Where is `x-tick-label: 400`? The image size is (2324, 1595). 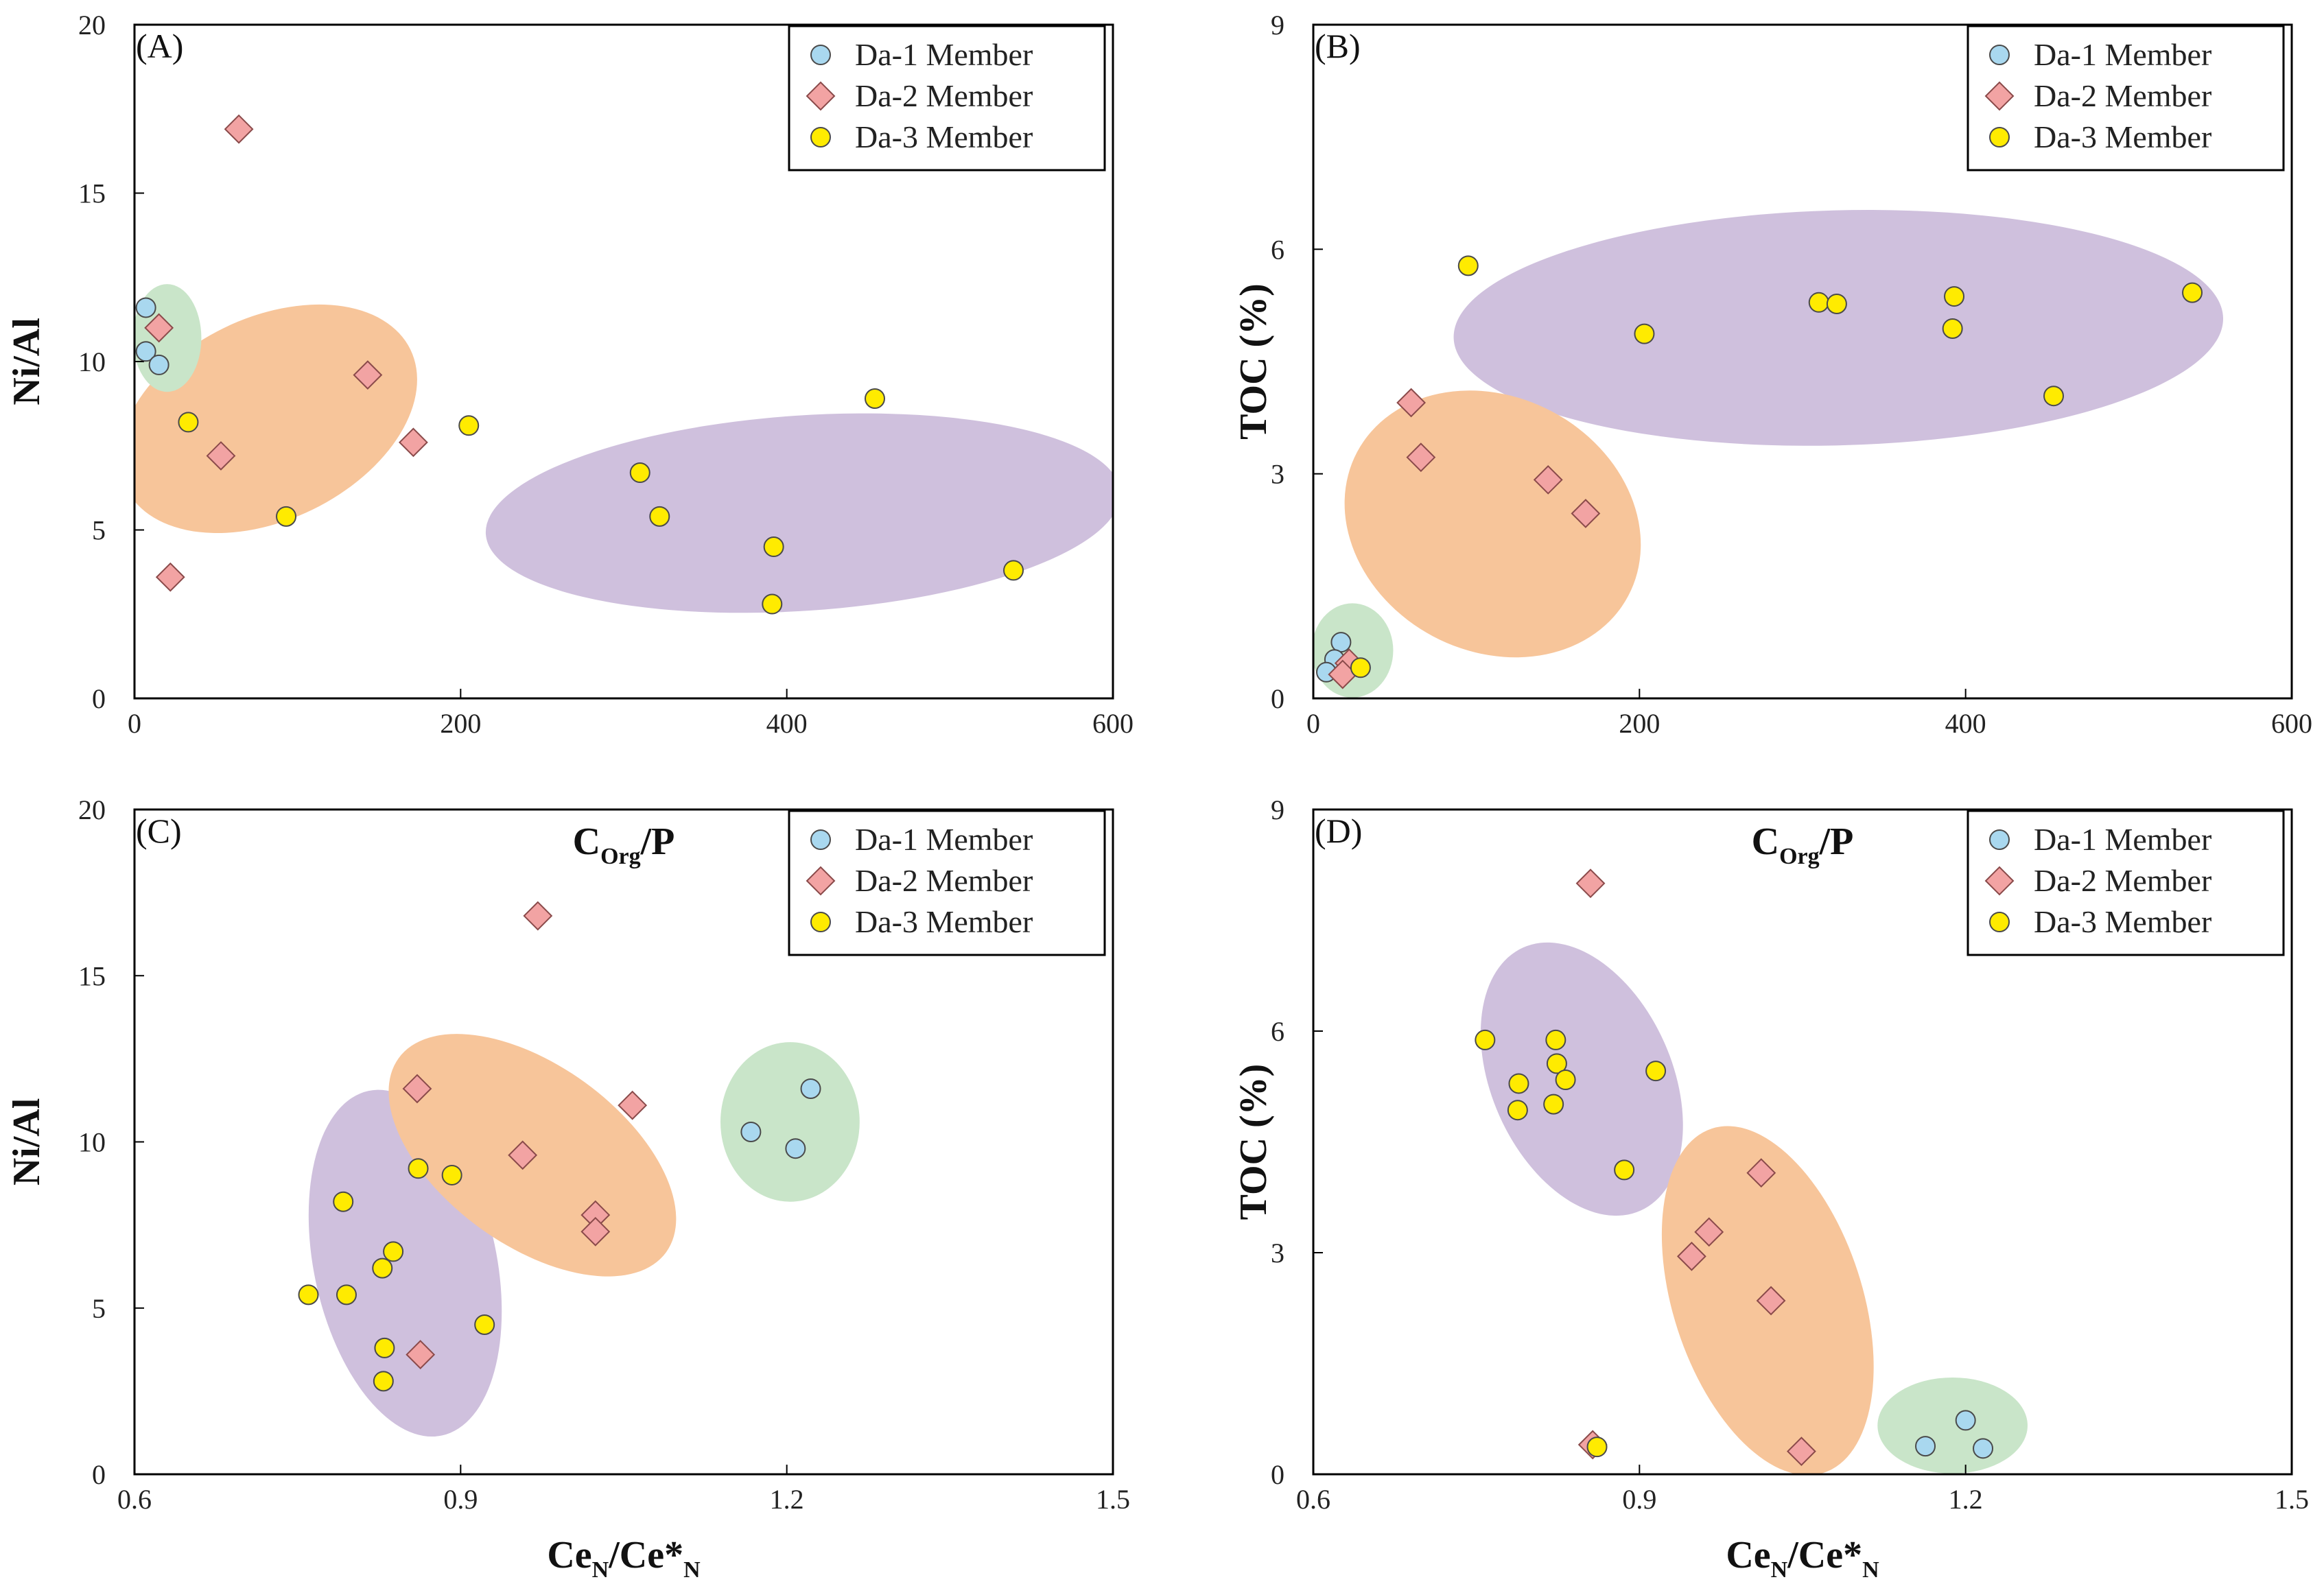 x-tick-label: 400 is located at coordinates (787, 723).